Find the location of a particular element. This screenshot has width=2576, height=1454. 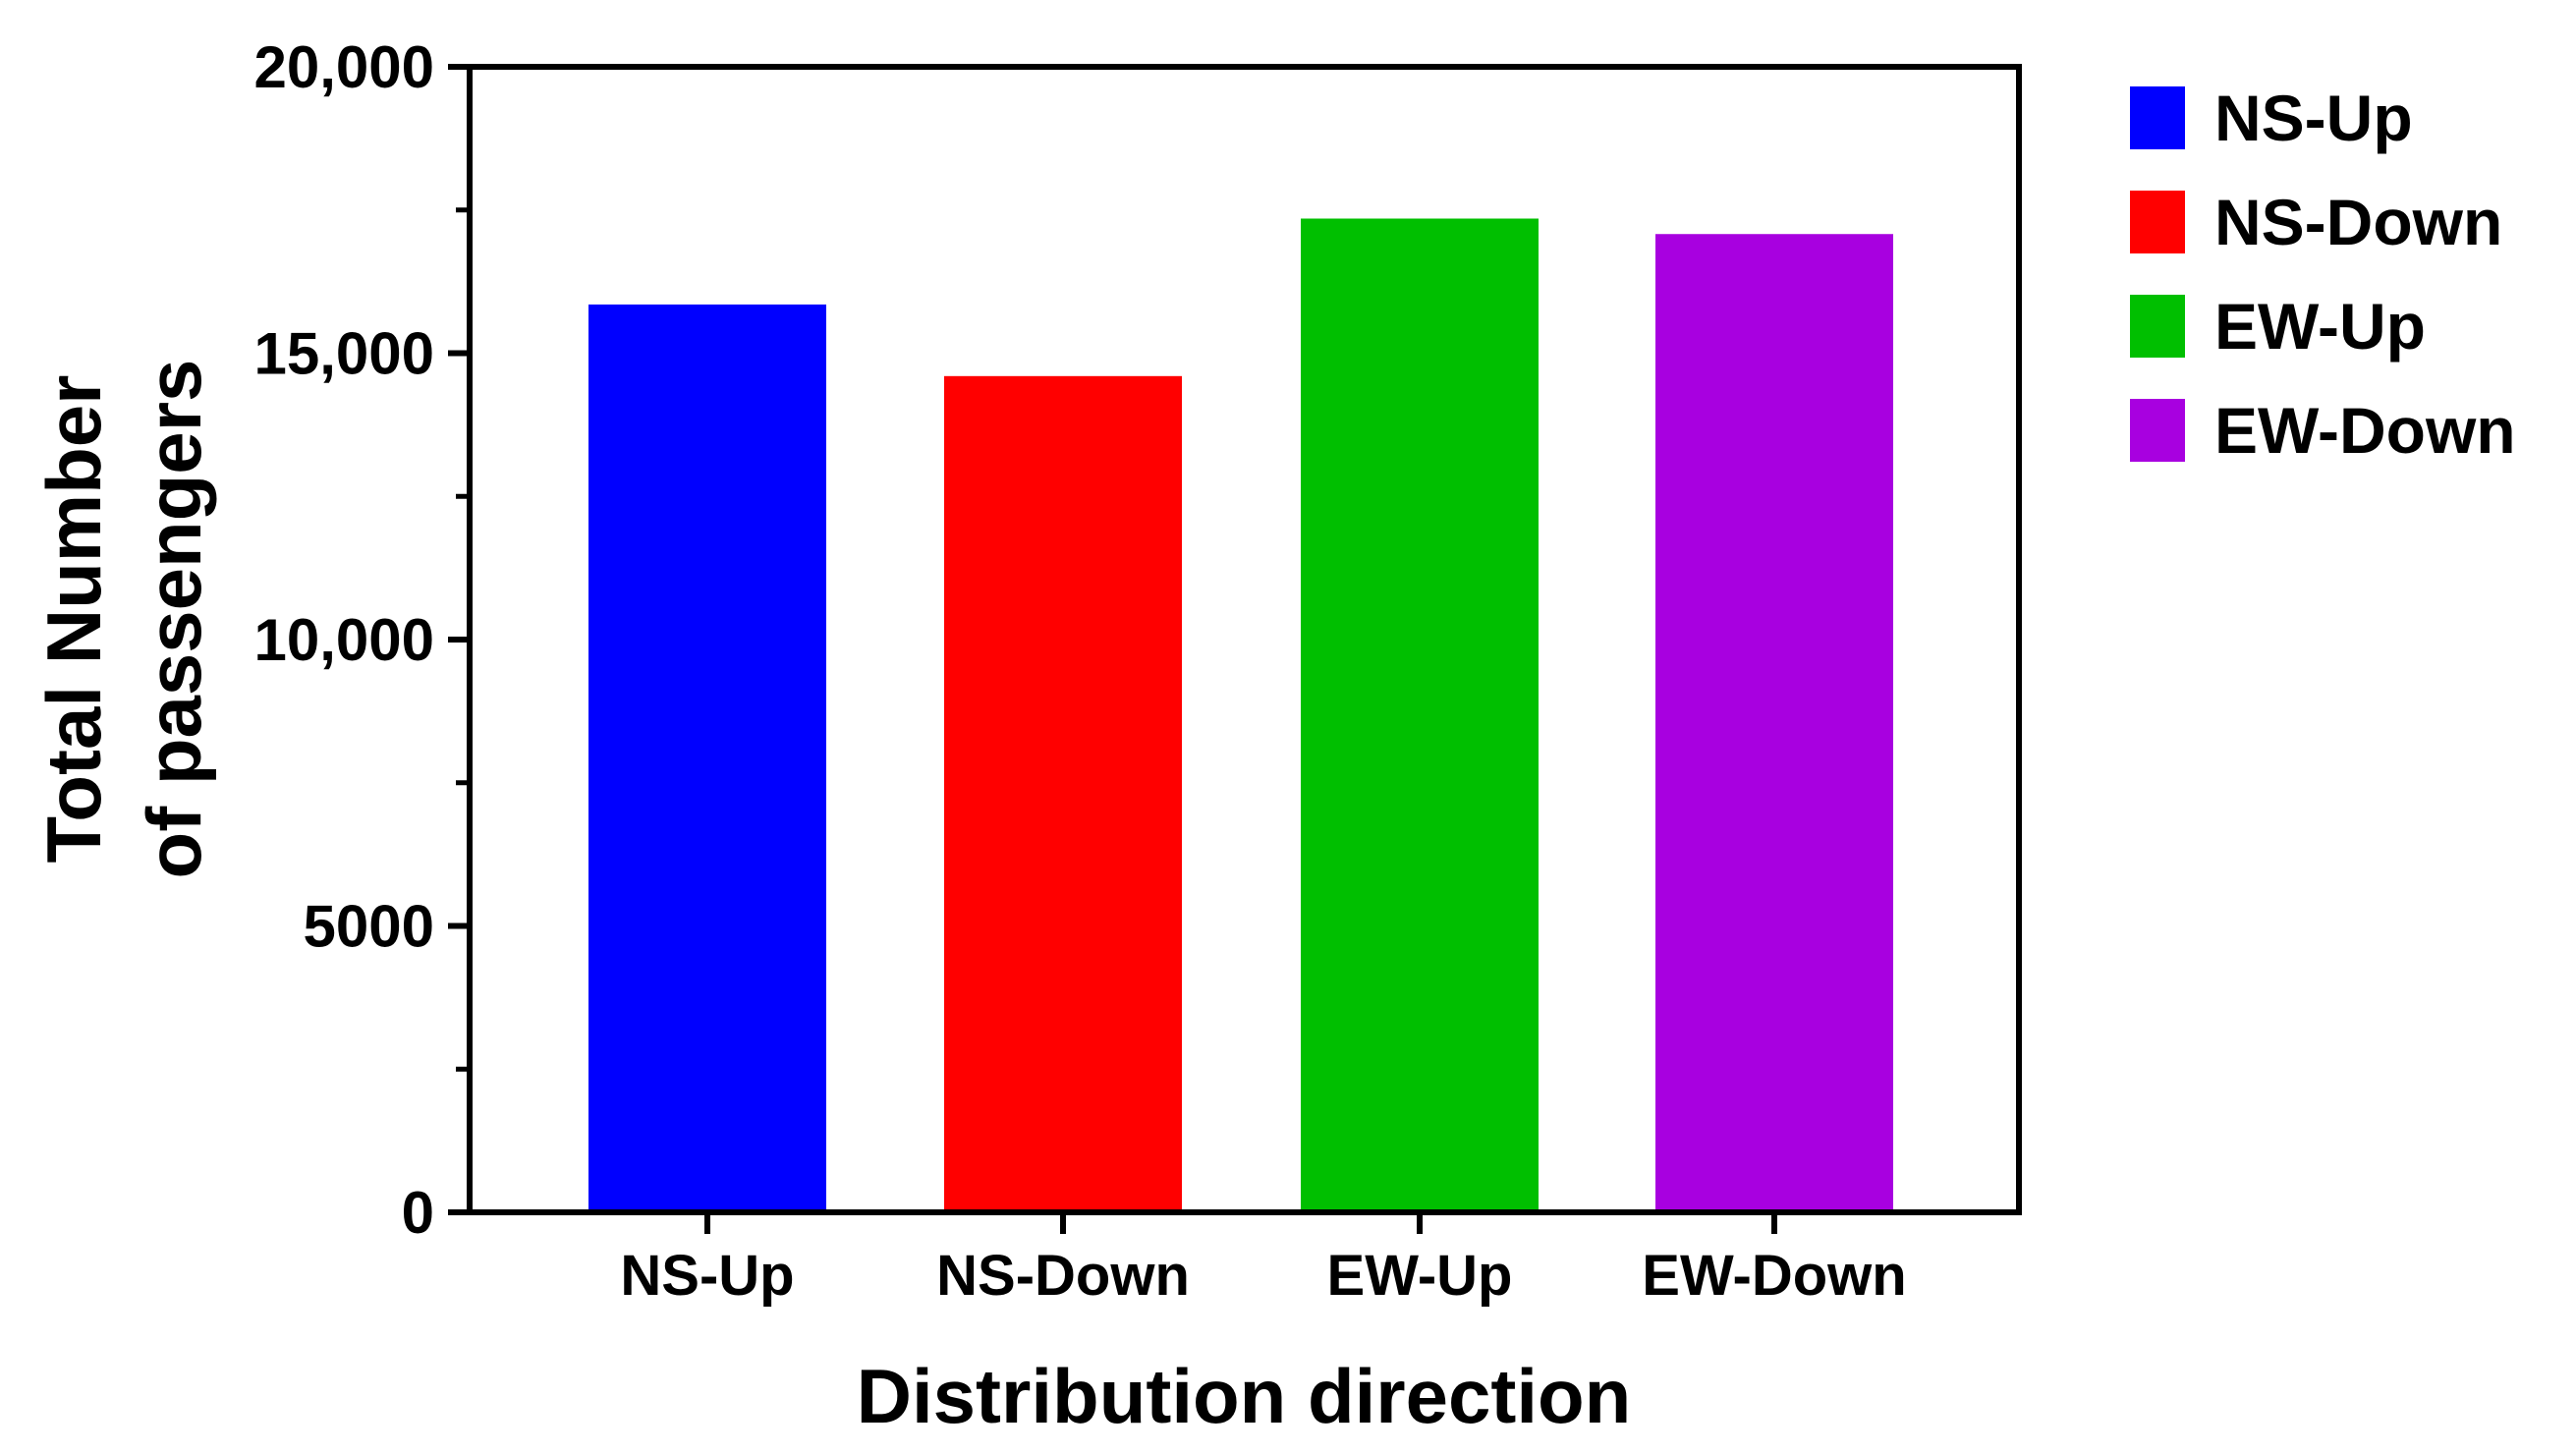

legend-label: NS-Up is located at coordinates (2313, 118).